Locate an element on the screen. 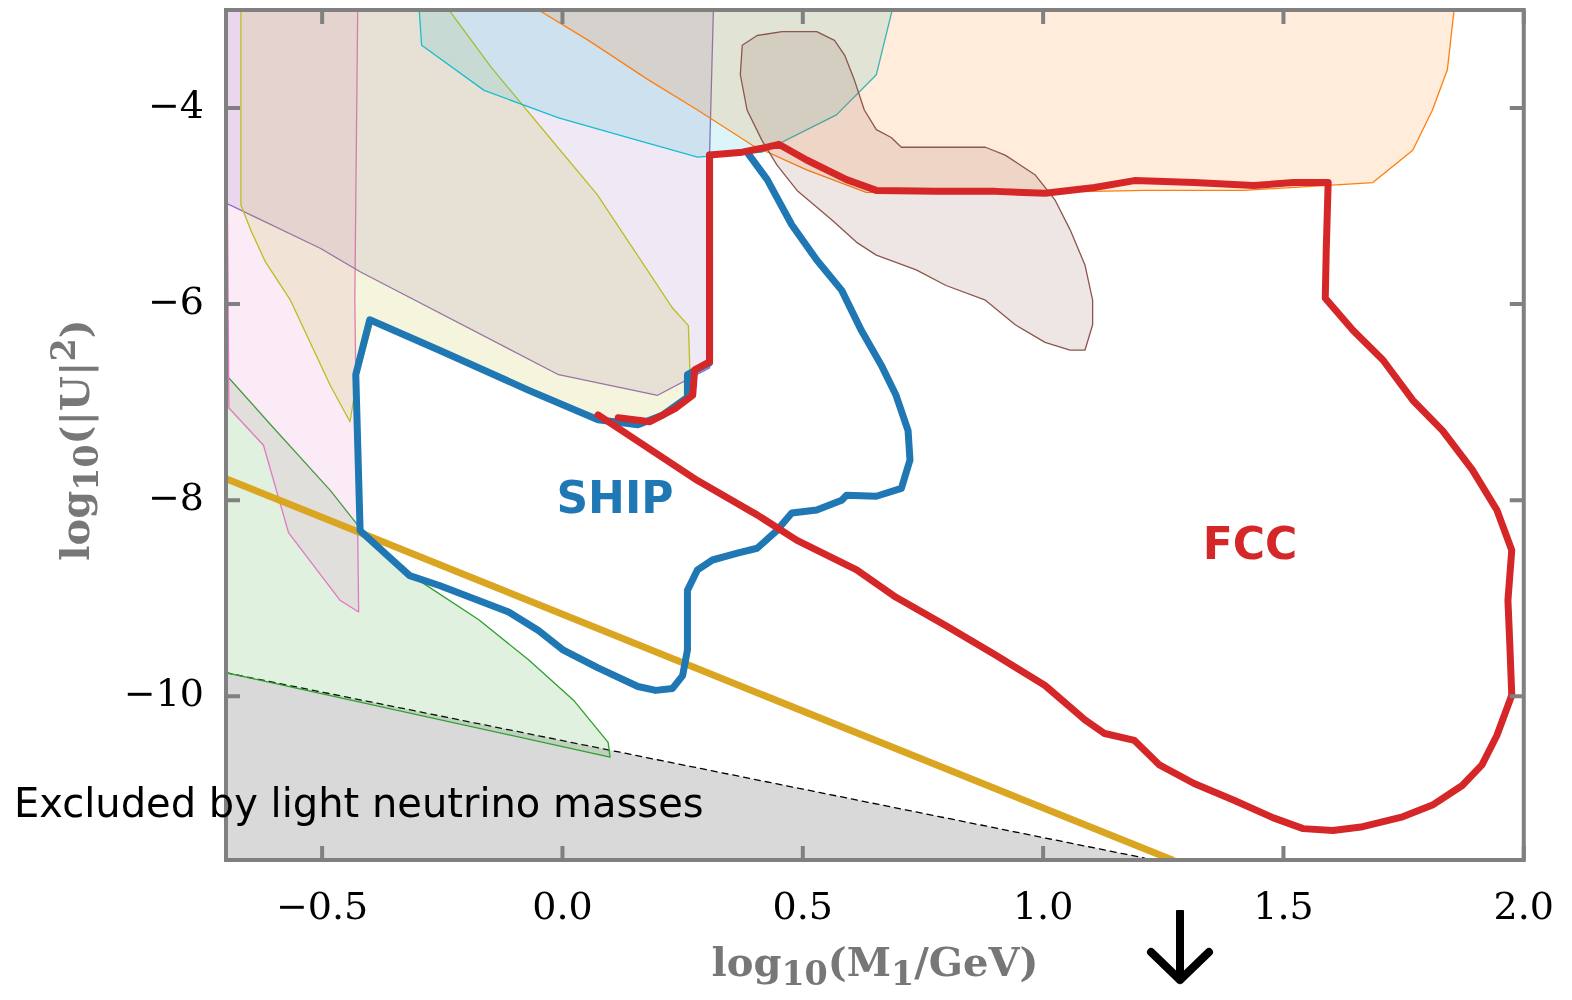  text: FCC is located at coordinates (1250, 543).